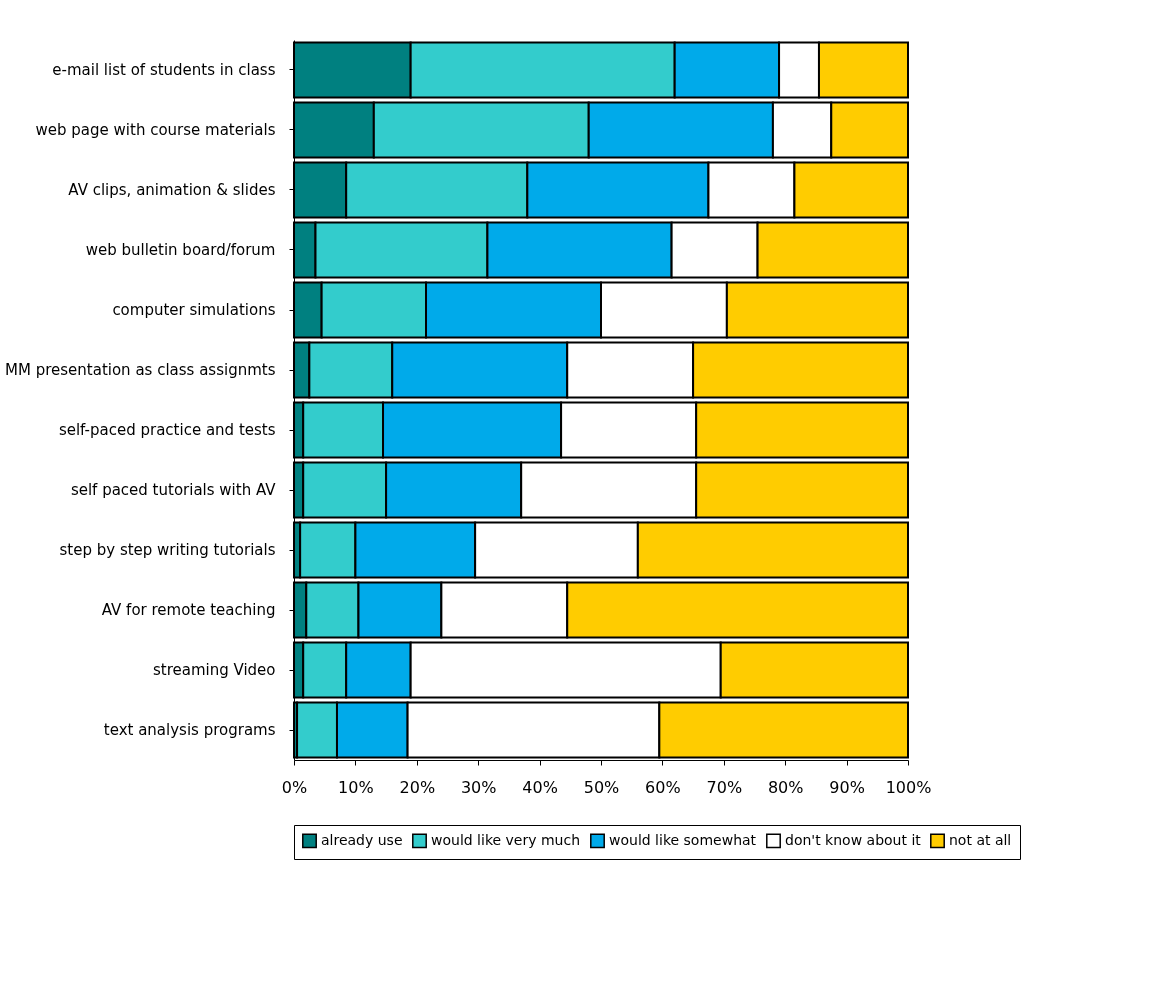 The width and height of the screenshot is (1151, 997). What do you see at coordinates (188, 610) in the screenshot?
I see `y-tick-label: AV for remote teaching` at bounding box center [188, 610].